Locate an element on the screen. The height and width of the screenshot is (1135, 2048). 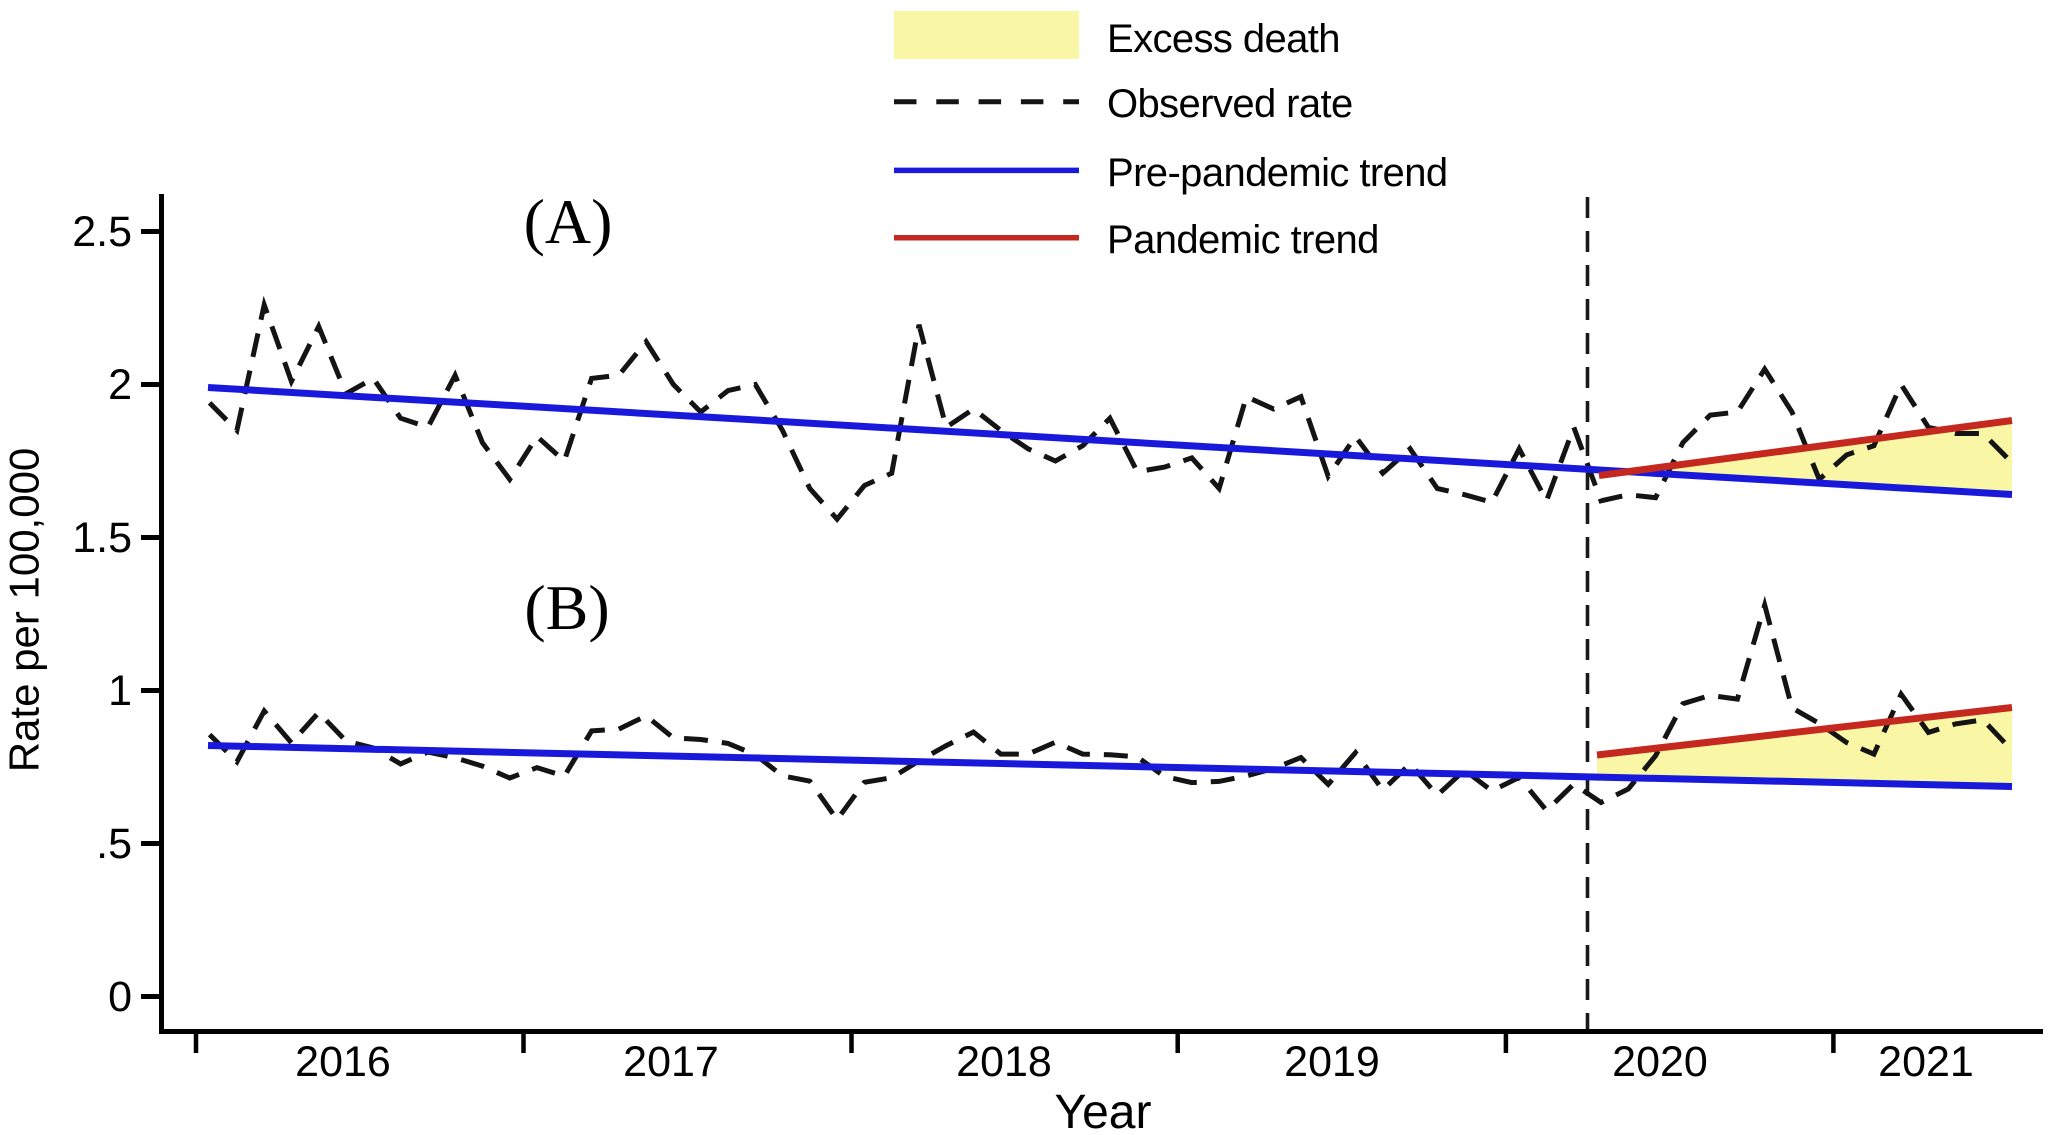
svg-text: Rate per 100,000 is located at coordinates (24, 610).